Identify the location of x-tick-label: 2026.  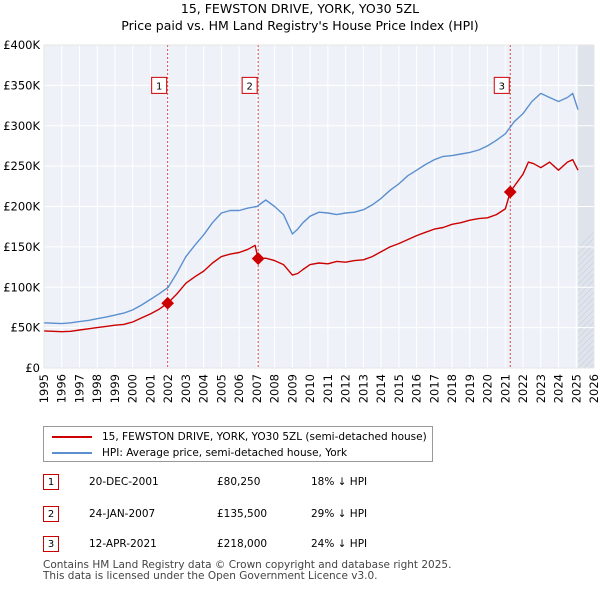
(593, 388).